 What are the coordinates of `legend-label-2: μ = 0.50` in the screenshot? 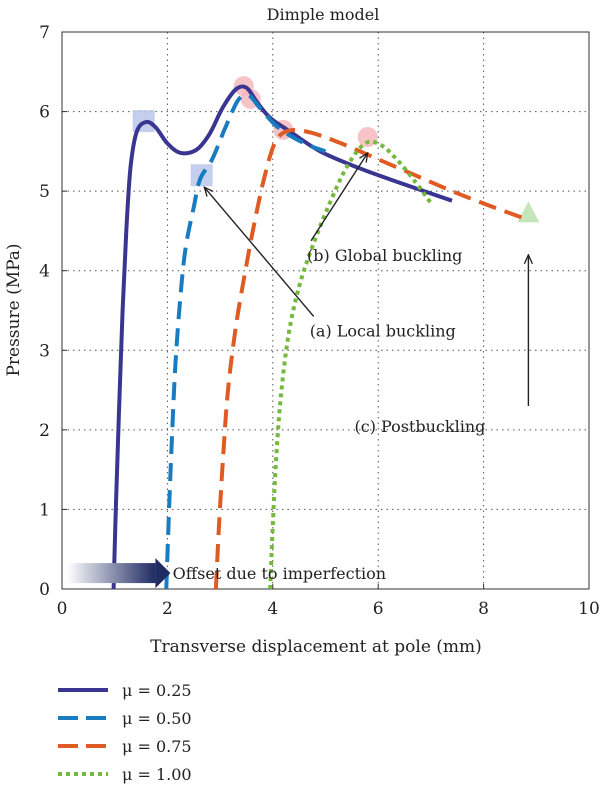 It's located at (157, 718).